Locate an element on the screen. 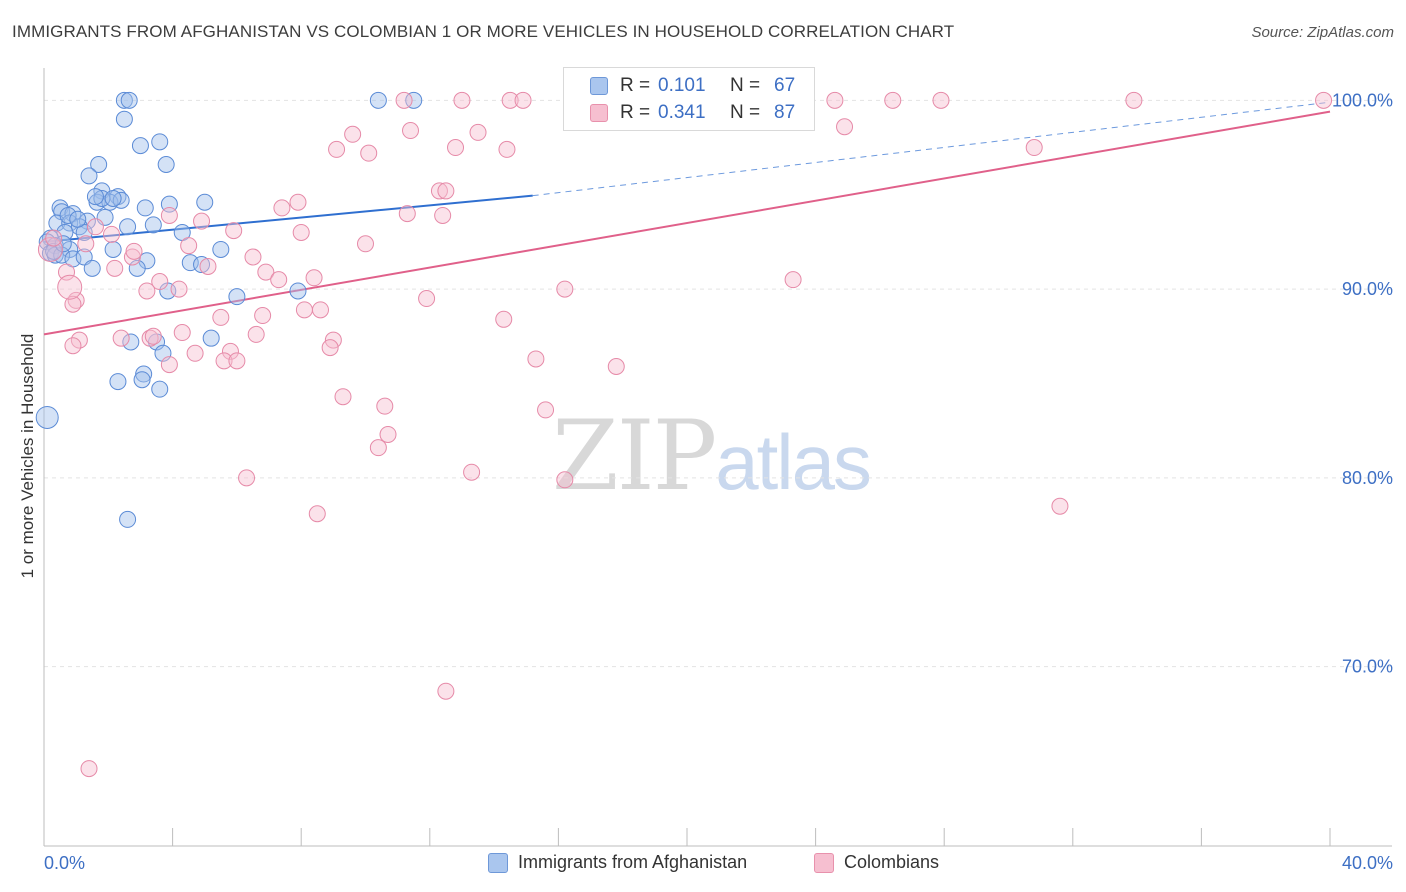  y-tick-label: 100.0% is located at coordinates (1362, 100).